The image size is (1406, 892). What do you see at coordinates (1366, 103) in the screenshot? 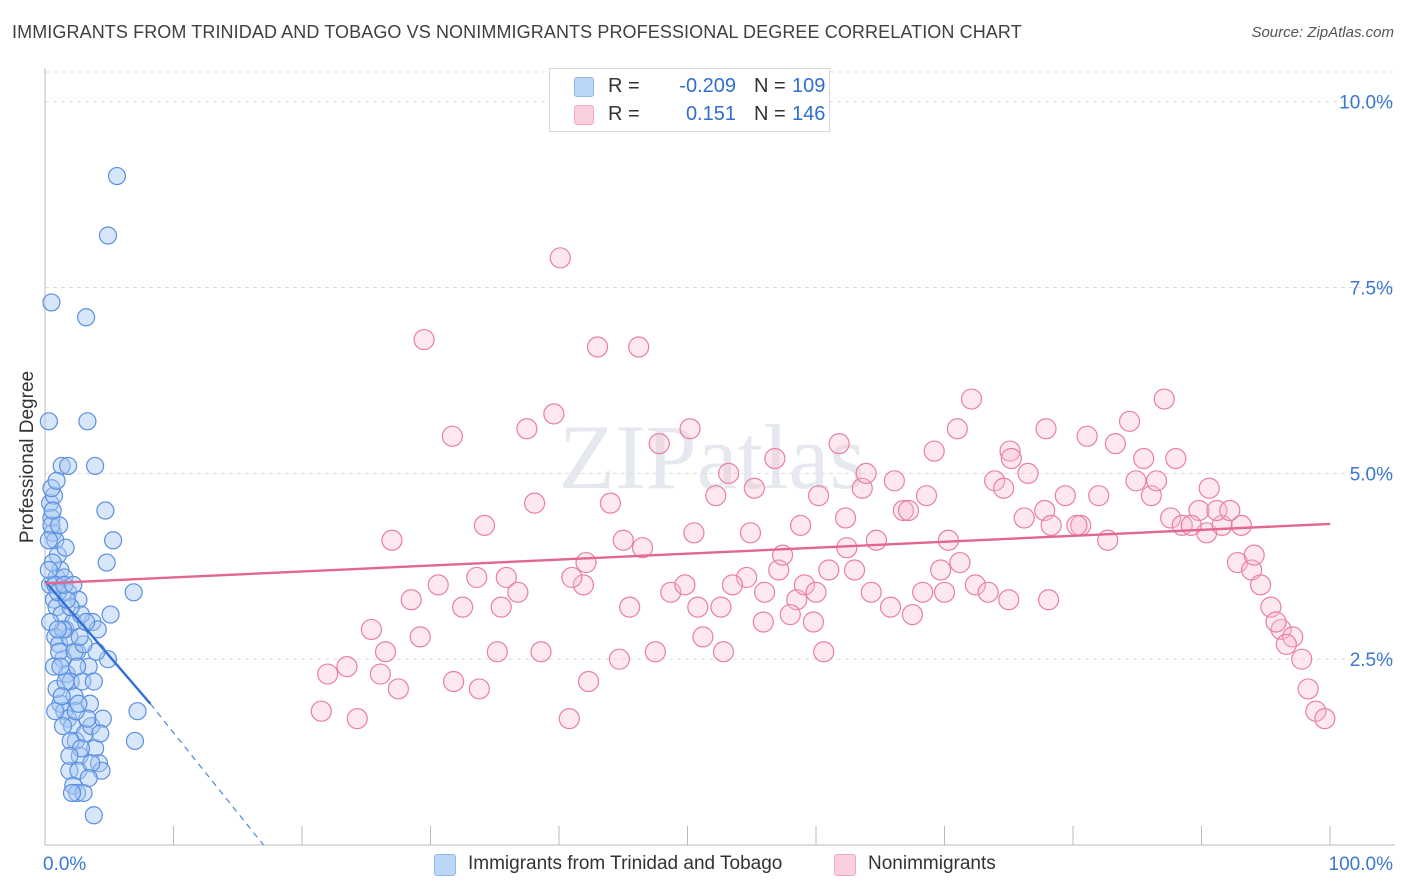
I see `y-tick-label: 10.0%` at bounding box center [1366, 103].